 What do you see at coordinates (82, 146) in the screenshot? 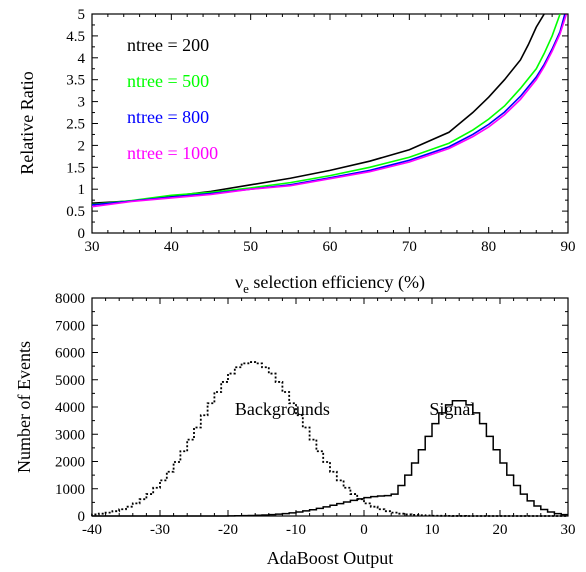
I see `y-tick-label: 2` at bounding box center [82, 146].